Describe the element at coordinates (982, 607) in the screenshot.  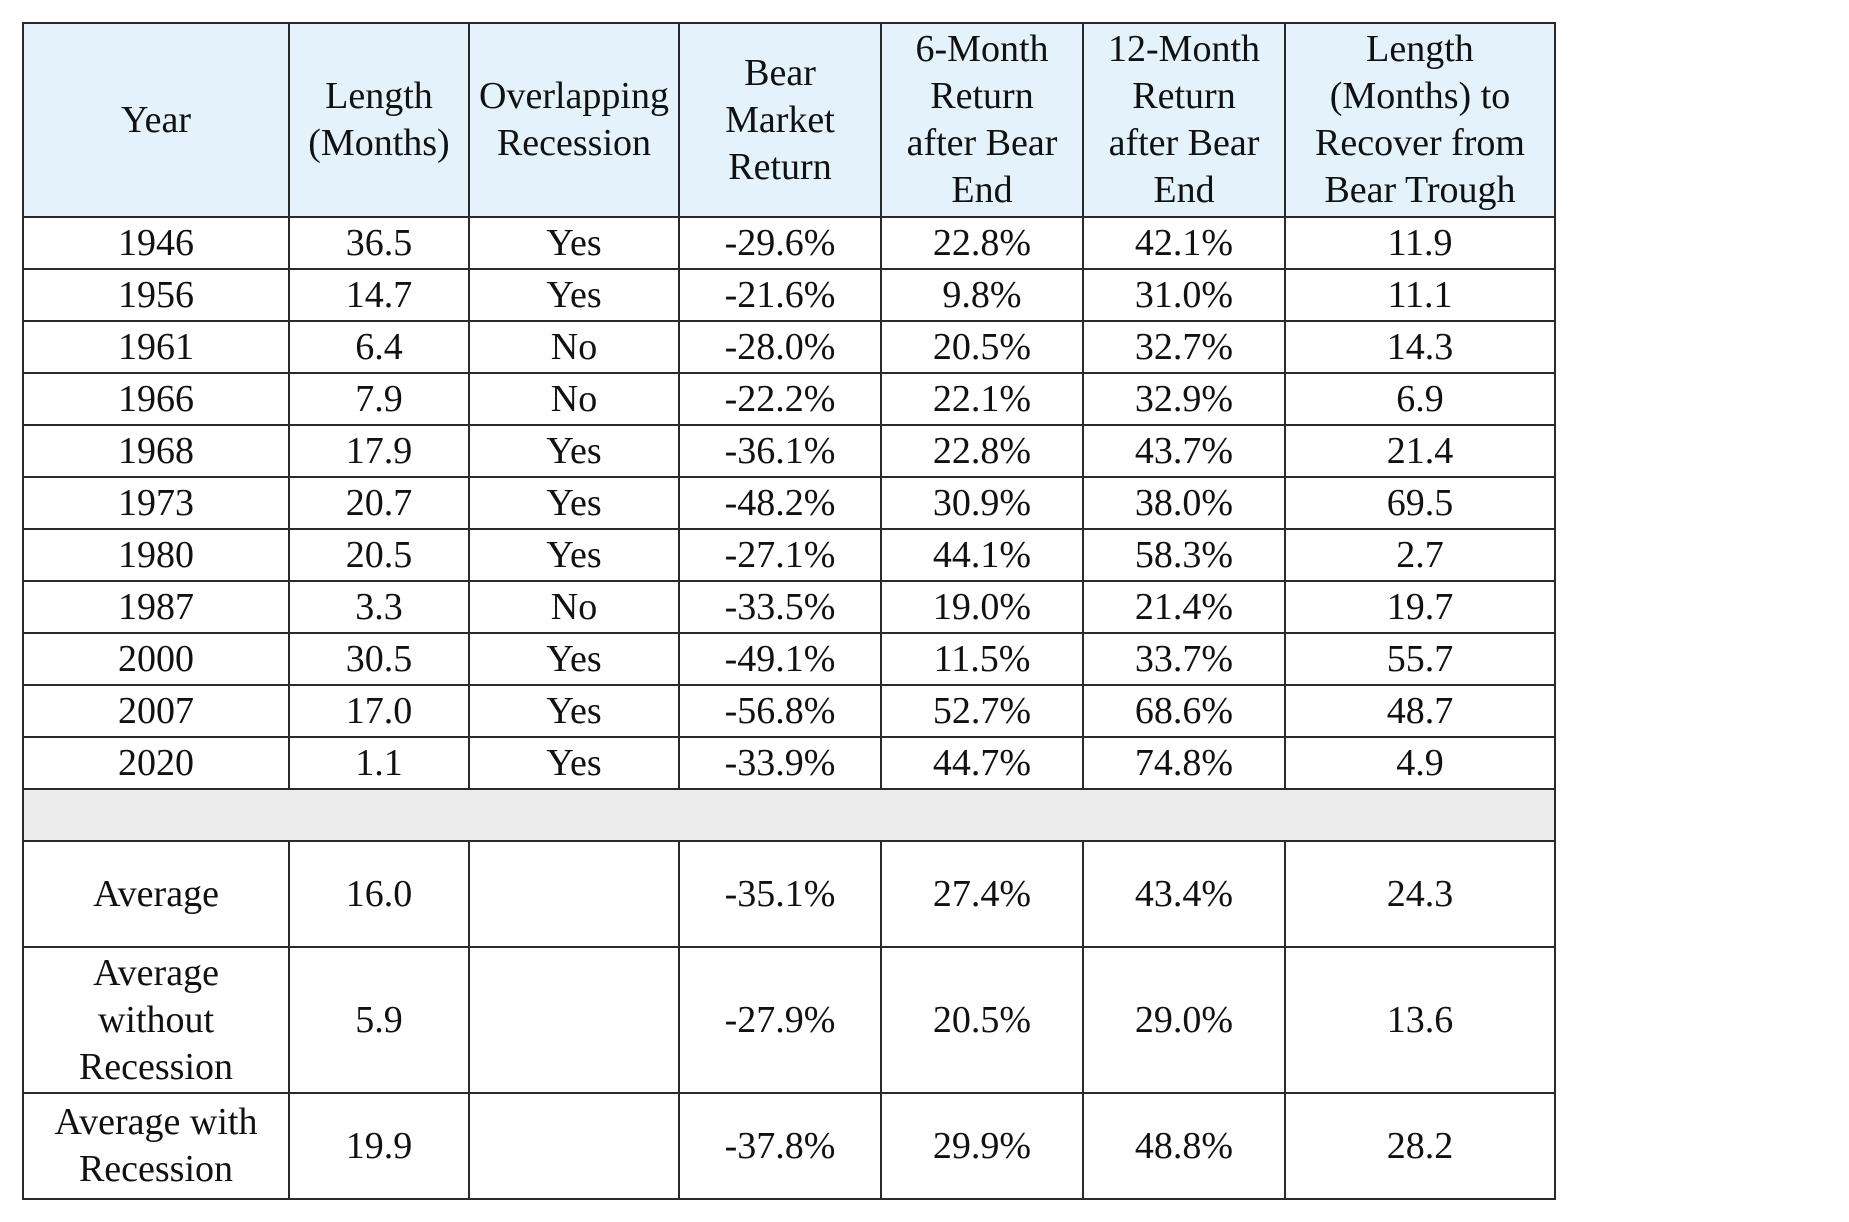
I see `cell-6-month-return: 19.0%` at that location.